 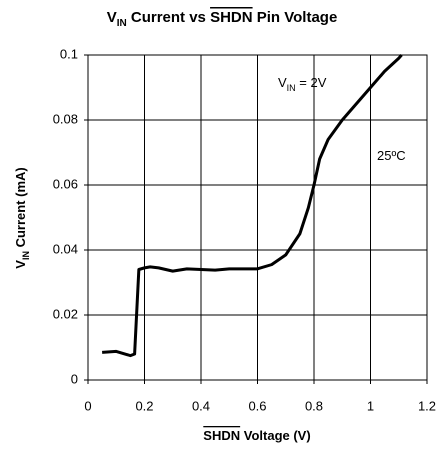 I want to click on y-tick-label: 0.02, so click(x=65, y=313).